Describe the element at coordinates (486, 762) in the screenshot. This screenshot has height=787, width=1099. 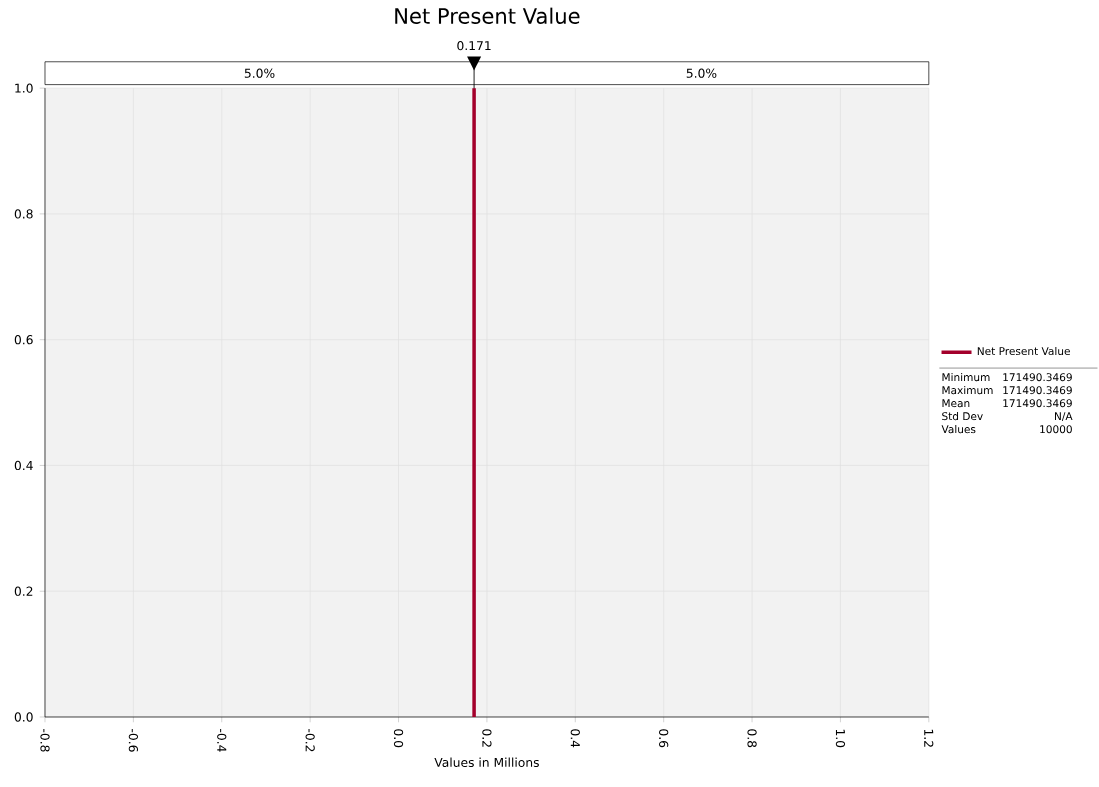
I see `x-axis-title: Values in Millions` at that location.